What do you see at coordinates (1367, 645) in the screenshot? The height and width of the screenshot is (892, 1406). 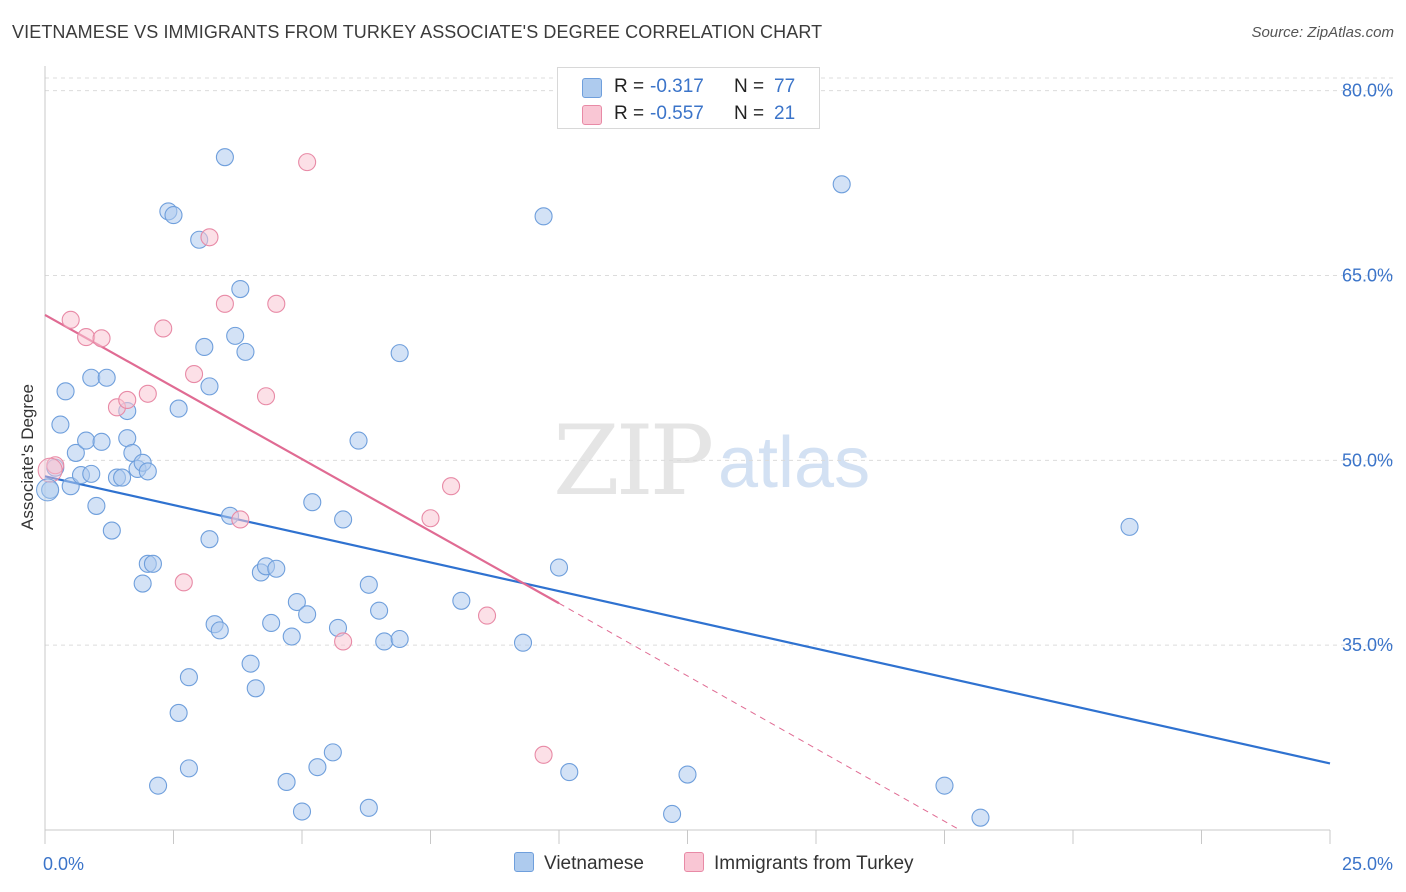 I see `y-tick-label: 35.0%` at bounding box center [1367, 645].